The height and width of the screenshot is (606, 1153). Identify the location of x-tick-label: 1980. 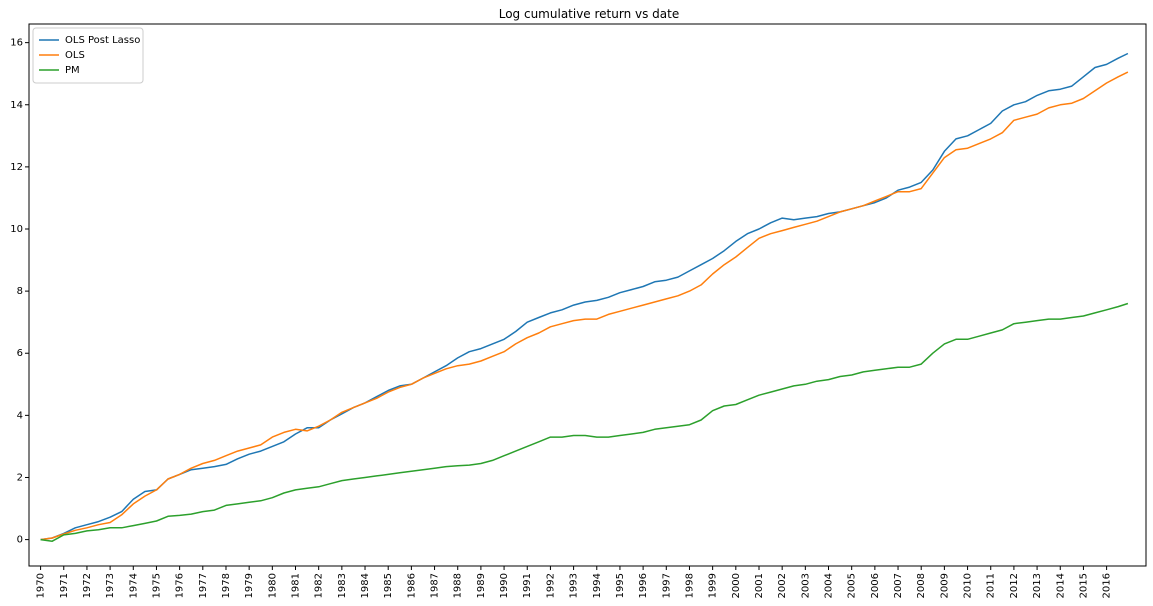
(272, 585).